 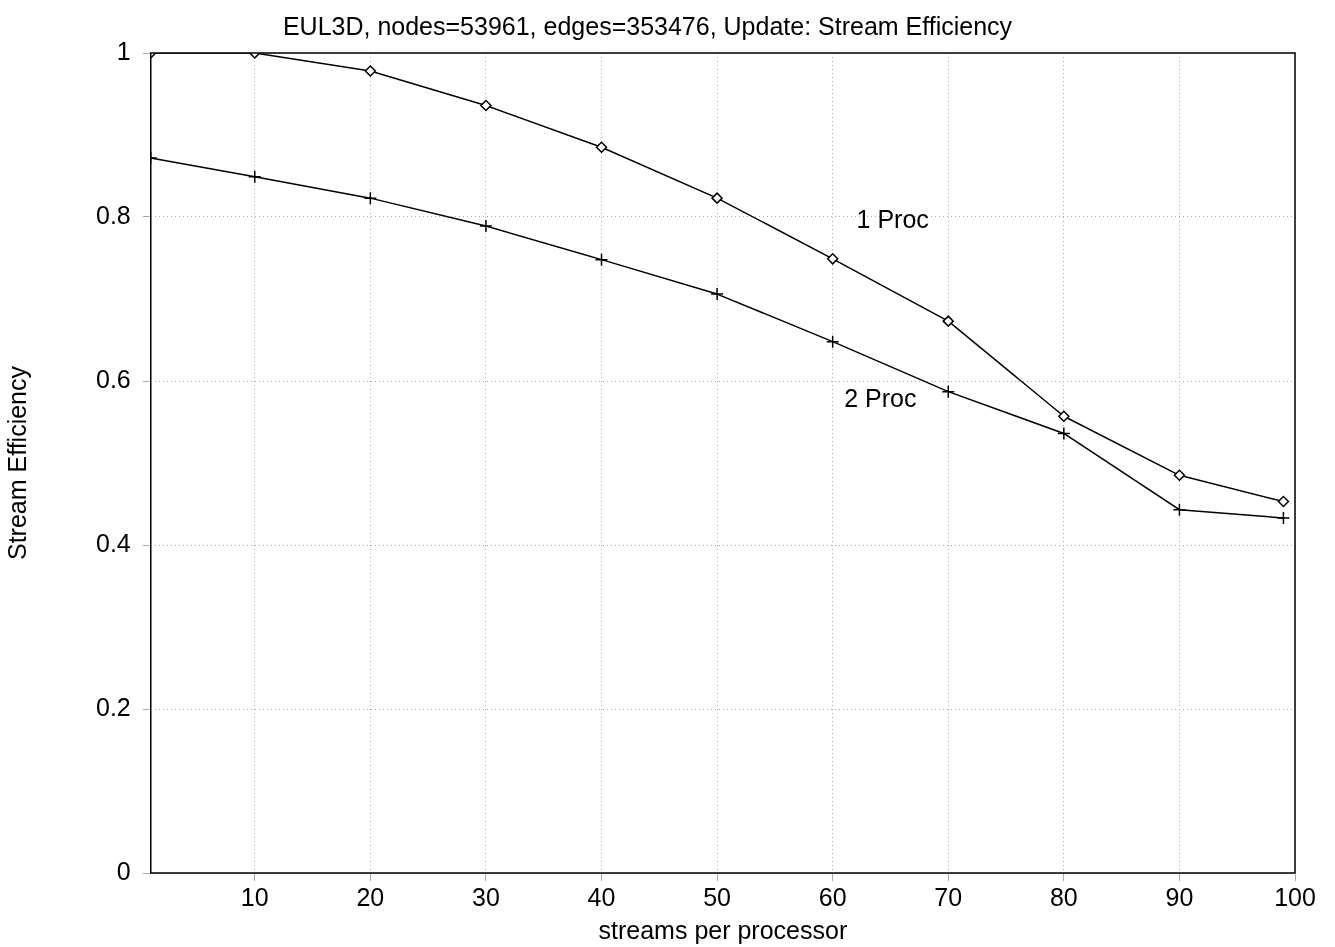 What do you see at coordinates (113, 706) in the screenshot?
I see `y-tick-label: 0.2` at bounding box center [113, 706].